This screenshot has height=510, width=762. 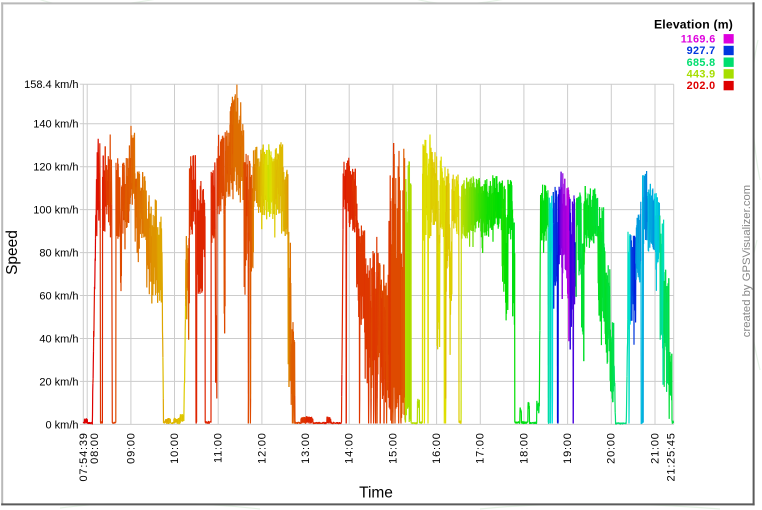 I want to click on svg-text: 10:00, so click(x=175, y=448).